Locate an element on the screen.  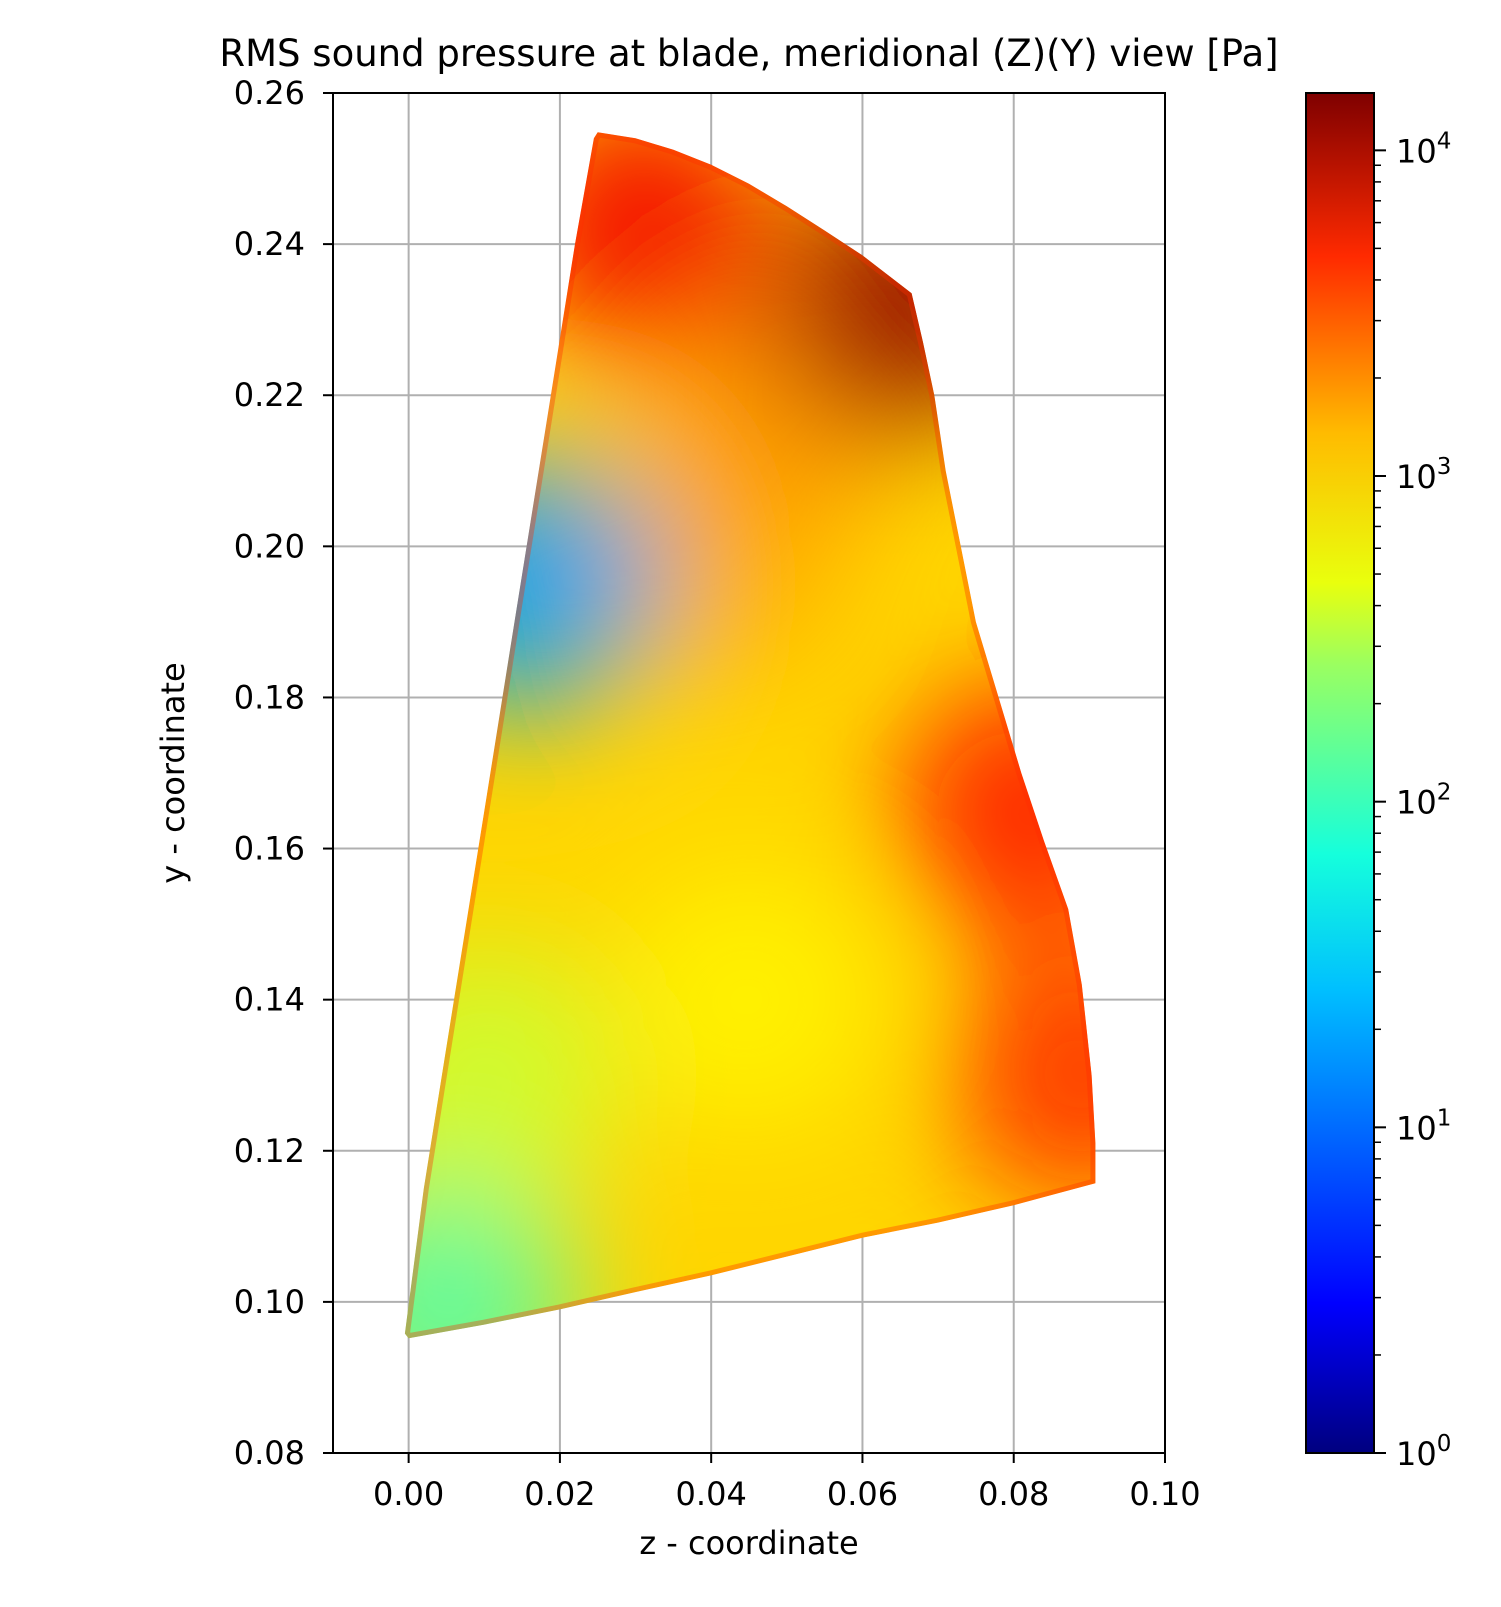
colorbar-tick-exponent: 3 is located at coordinates (1444, 467).